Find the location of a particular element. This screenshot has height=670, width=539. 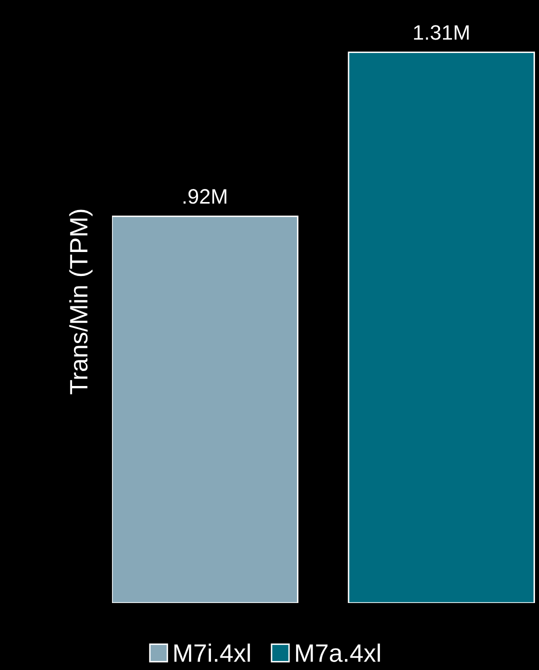

data-label: .92M is located at coordinates (205, 196).